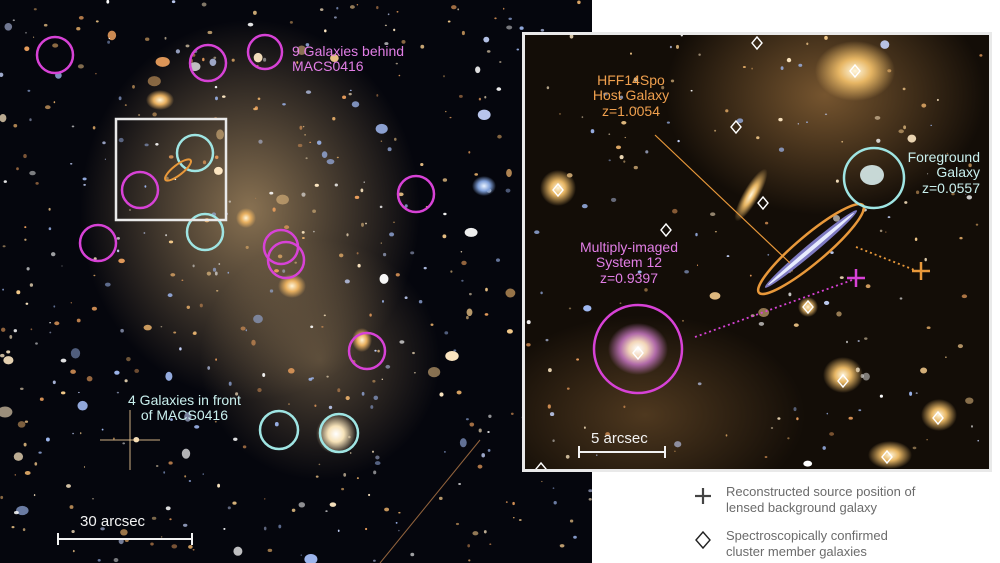 This screenshot has height=563, width=1000. Describe the element at coordinates (874, 178) in the screenshot. I see `foreground-galaxy-circle` at that location.